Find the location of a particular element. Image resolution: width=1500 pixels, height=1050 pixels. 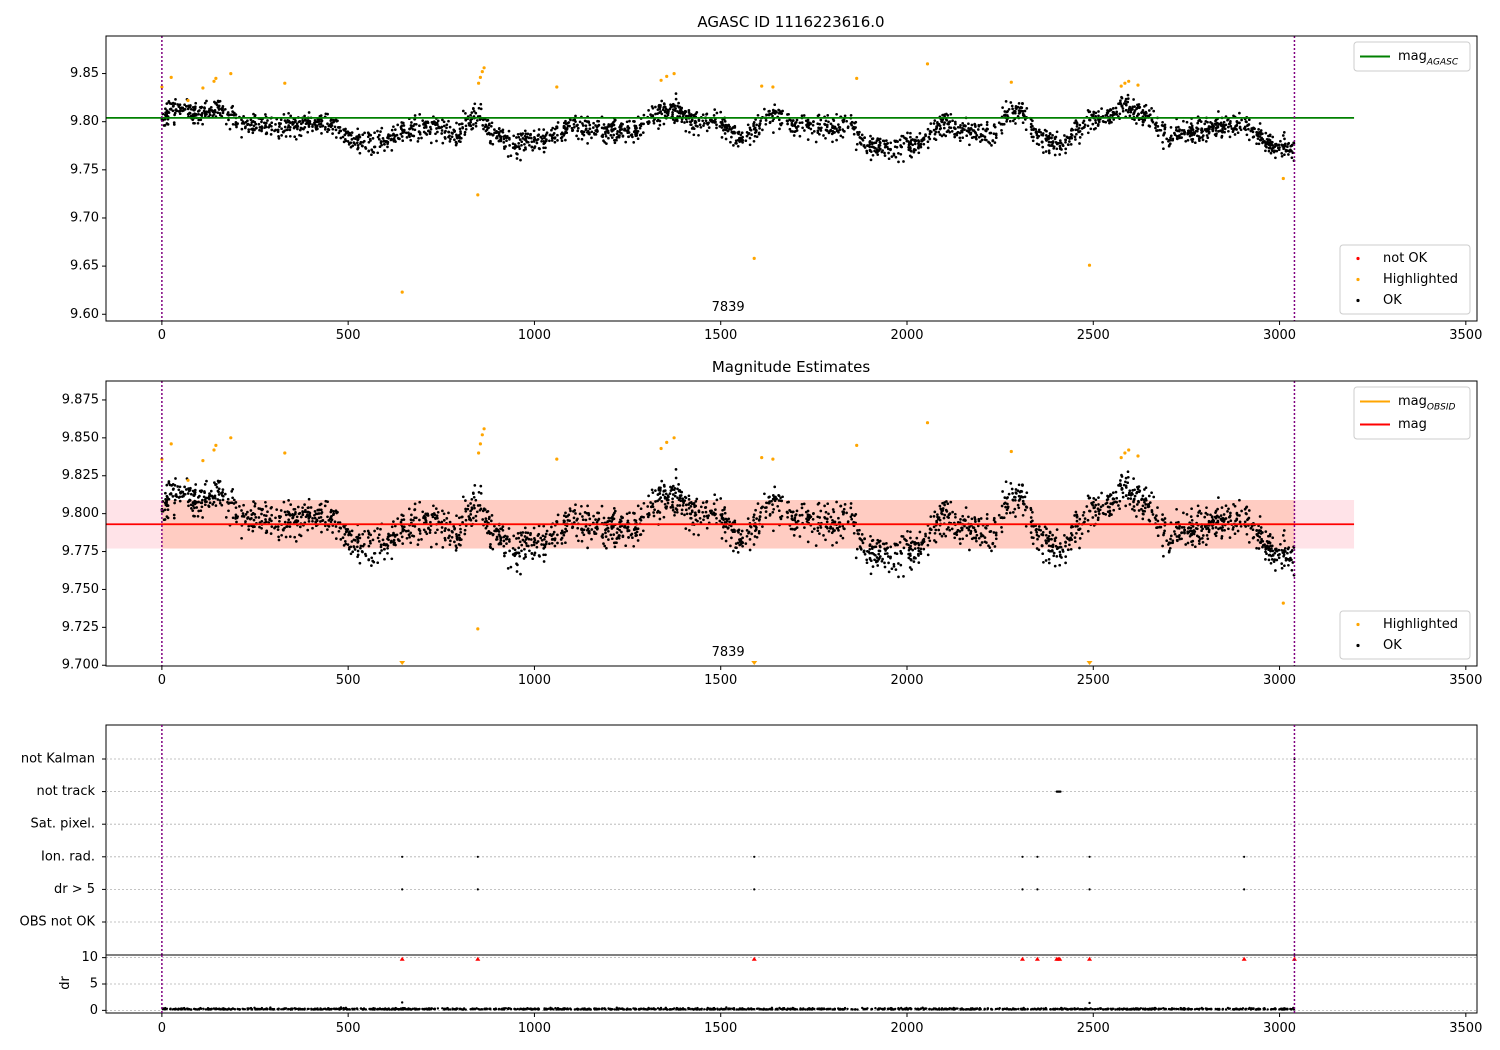

legend-marker is located at coordinates (1358, 258).